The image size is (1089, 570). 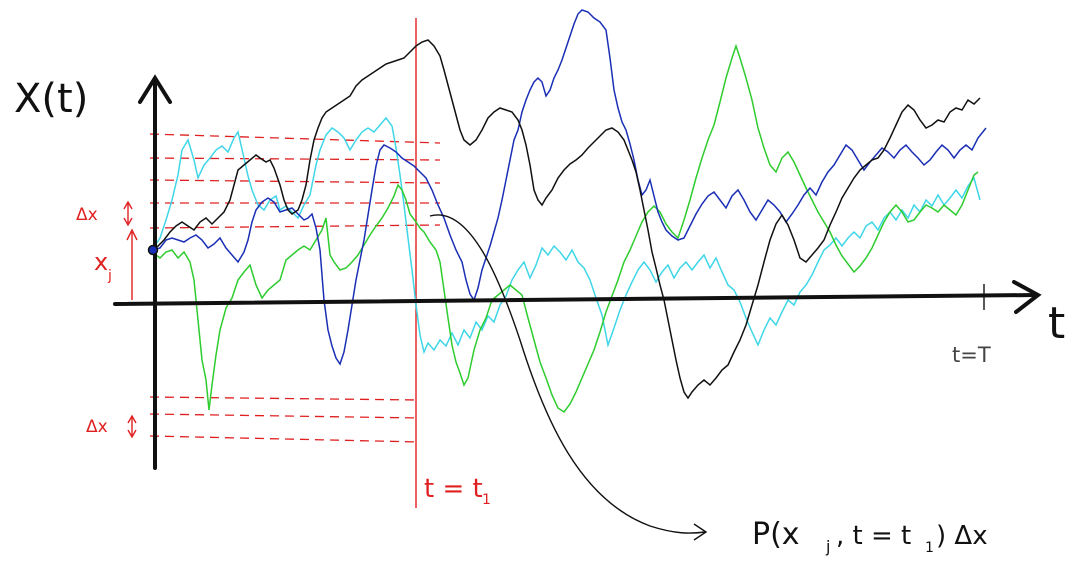 I want to click on upper-dashed-lines, so click(x=295, y=181).